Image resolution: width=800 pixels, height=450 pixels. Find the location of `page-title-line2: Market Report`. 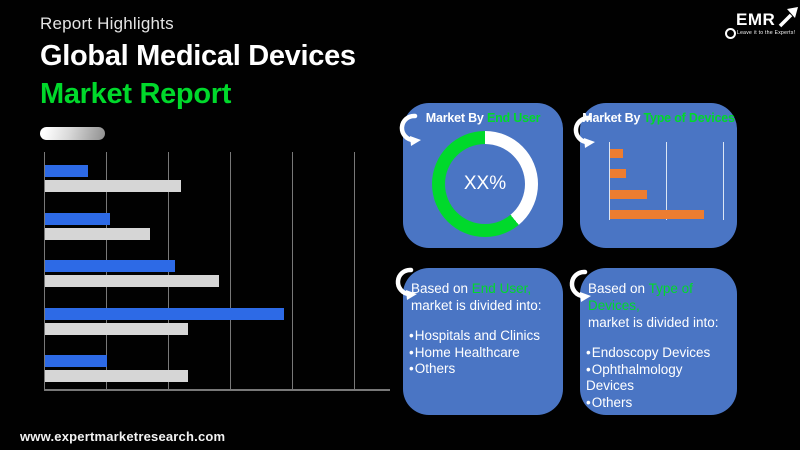

page-title-line2: Market Report is located at coordinates (136, 94).